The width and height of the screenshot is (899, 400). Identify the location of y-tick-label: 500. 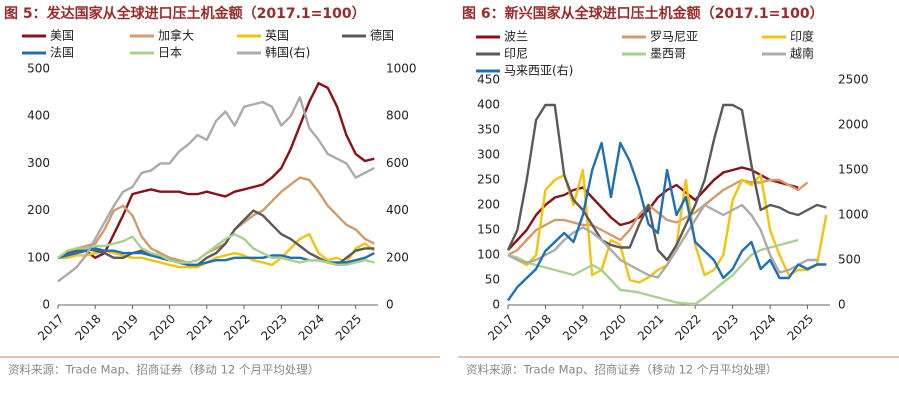
(38, 69).